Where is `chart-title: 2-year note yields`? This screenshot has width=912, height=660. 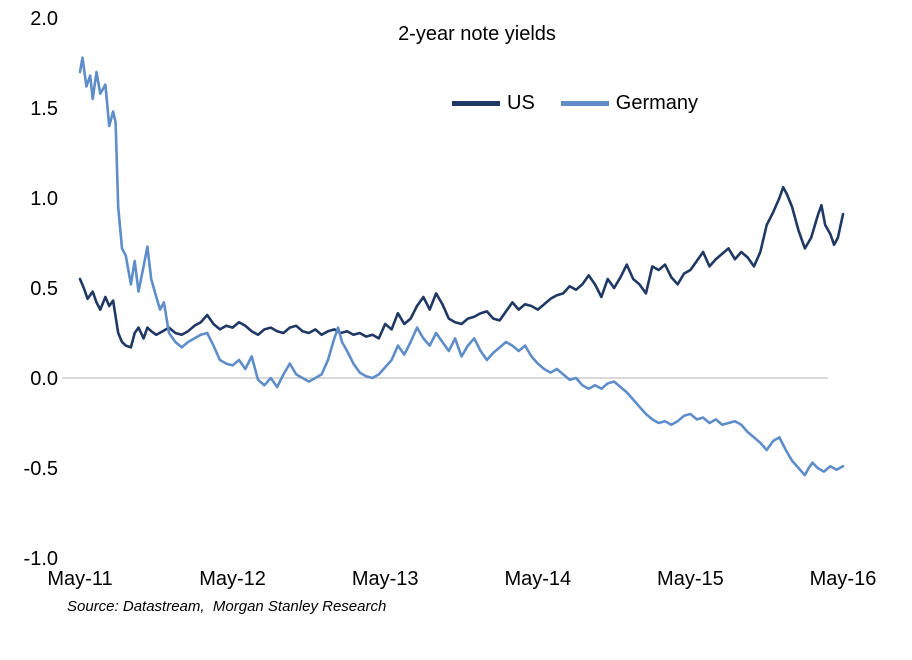
chart-title: 2-year note yields is located at coordinates (477, 34).